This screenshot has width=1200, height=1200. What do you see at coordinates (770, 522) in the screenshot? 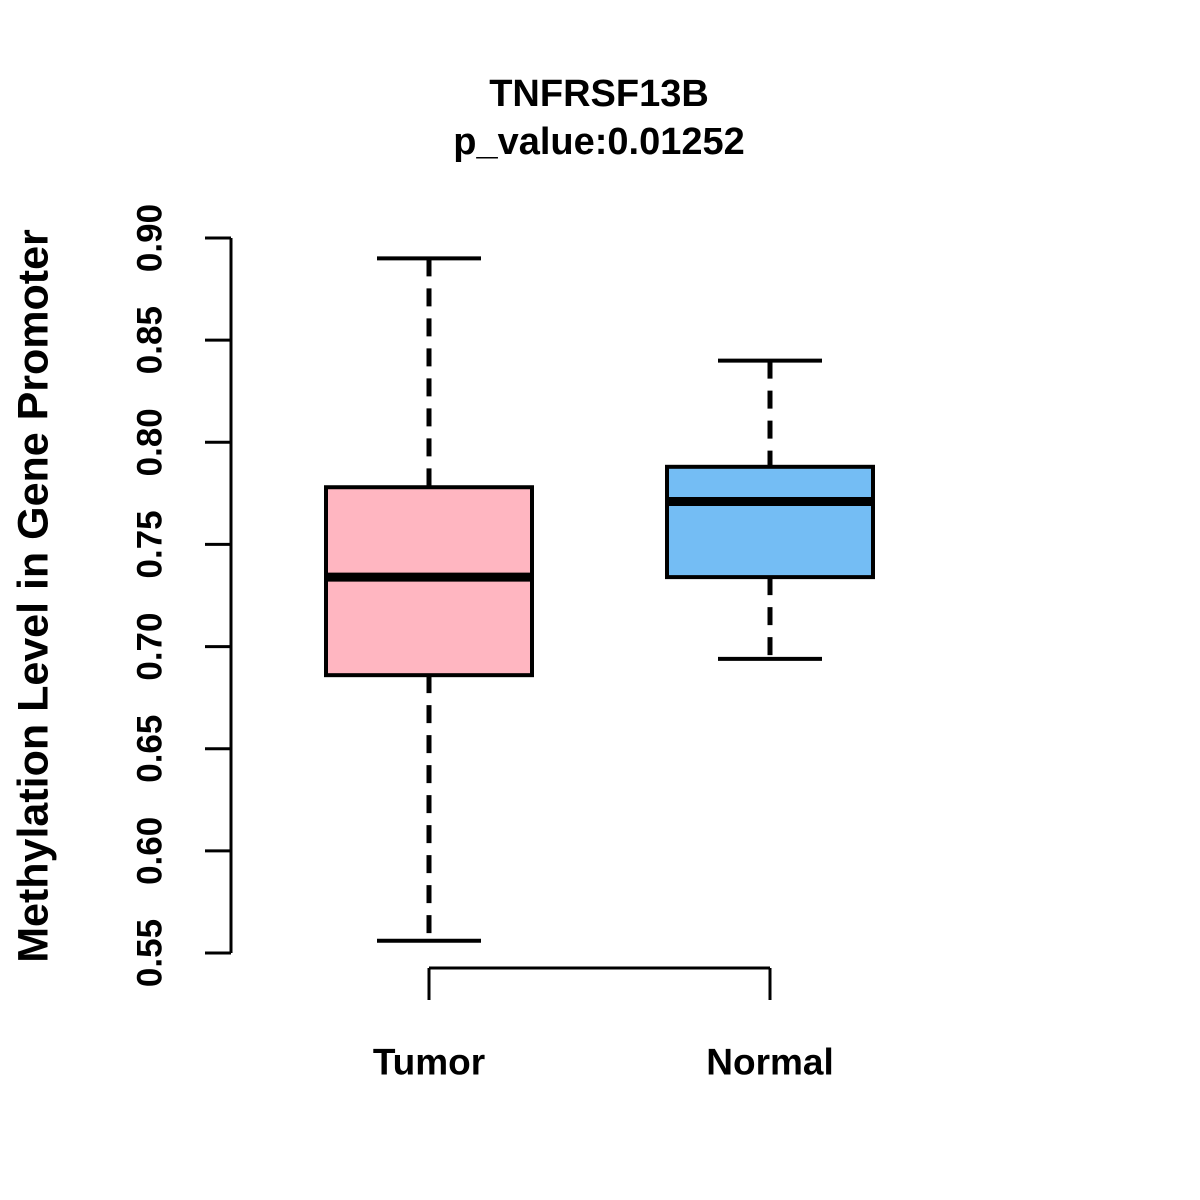
I see `box-rect` at bounding box center [770, 522].